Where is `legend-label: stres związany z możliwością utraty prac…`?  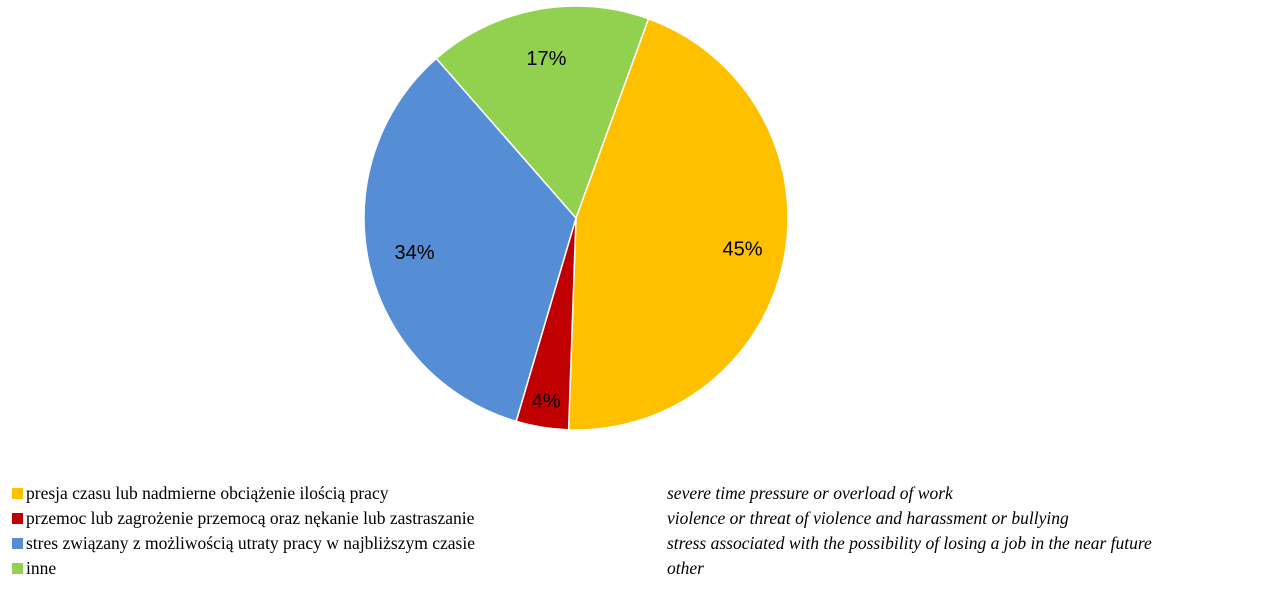
legend-label: stres związany z możliwością utraty prac… is located at coordinates (250, 543).